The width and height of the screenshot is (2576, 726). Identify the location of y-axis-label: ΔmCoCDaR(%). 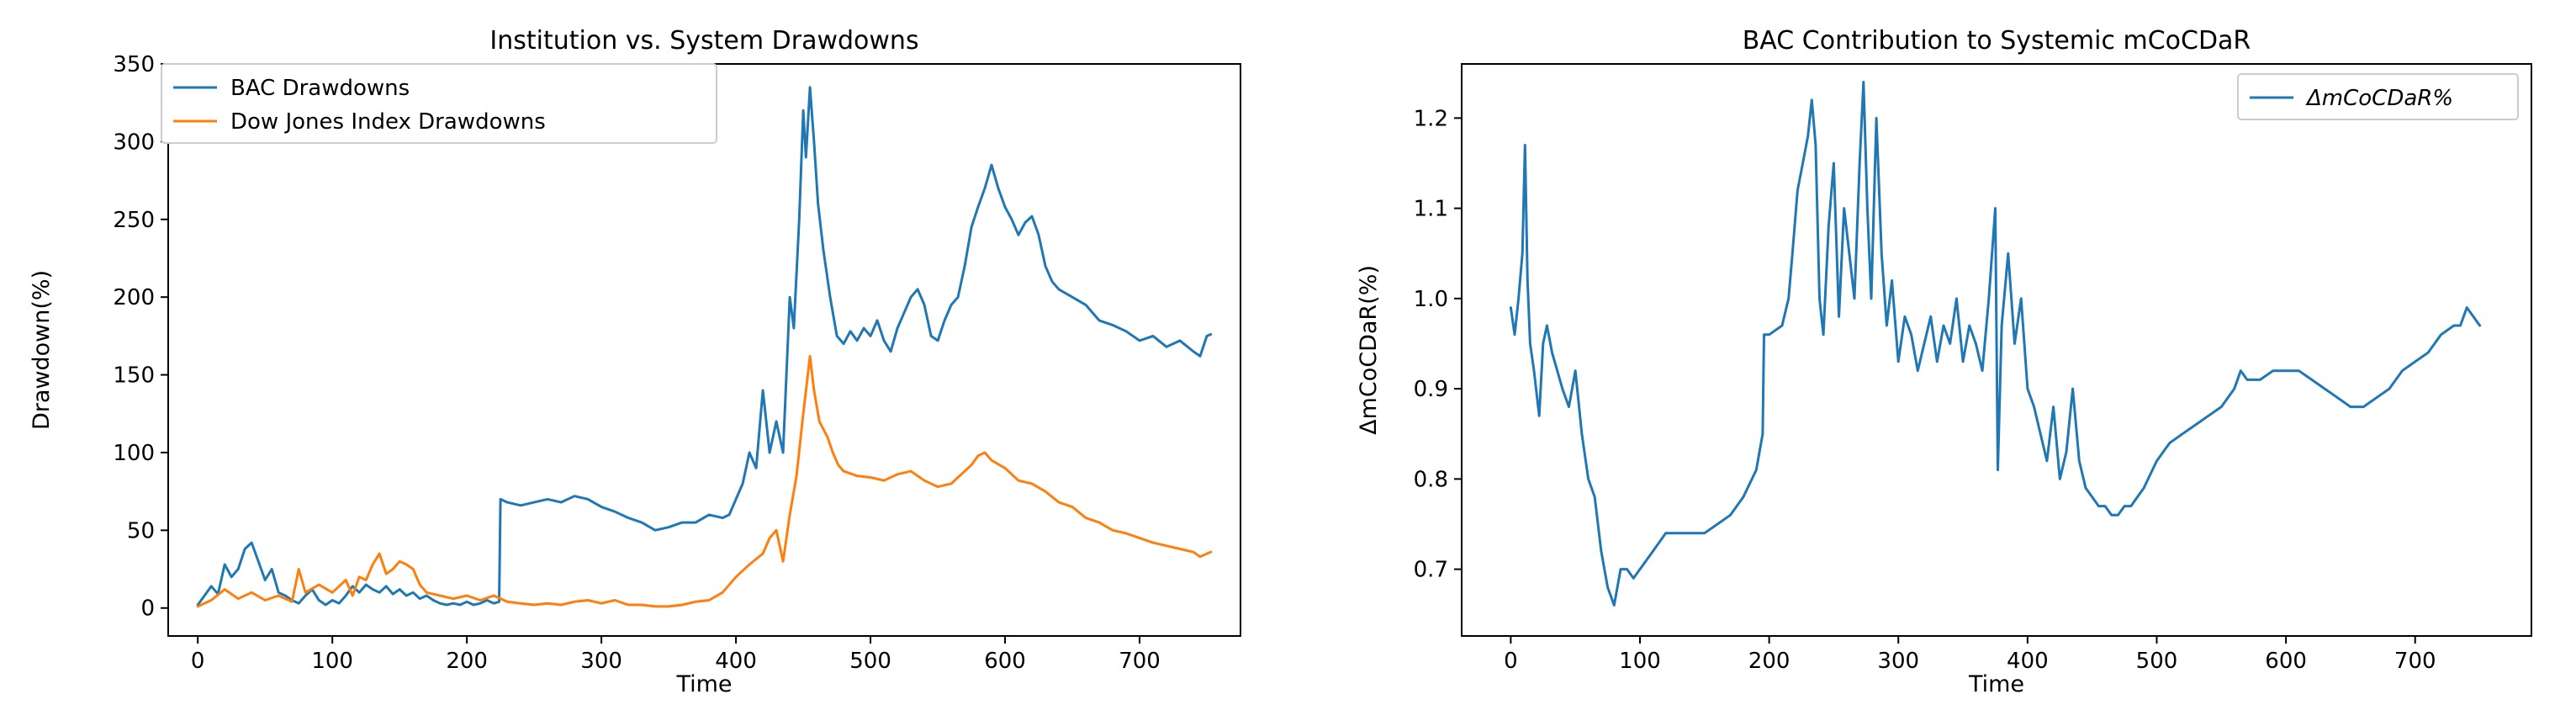
(1369, 350).